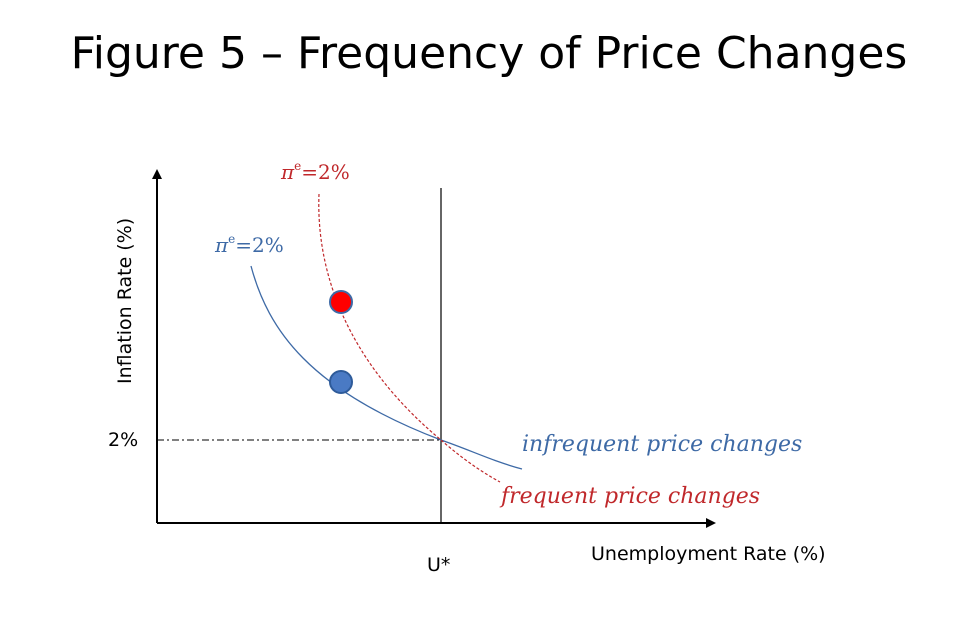 The image size is (978, 624). Describe the element at coordinates (123, 440) in the screenshot. I see `y-tick-two-percent: 2%` at that location.